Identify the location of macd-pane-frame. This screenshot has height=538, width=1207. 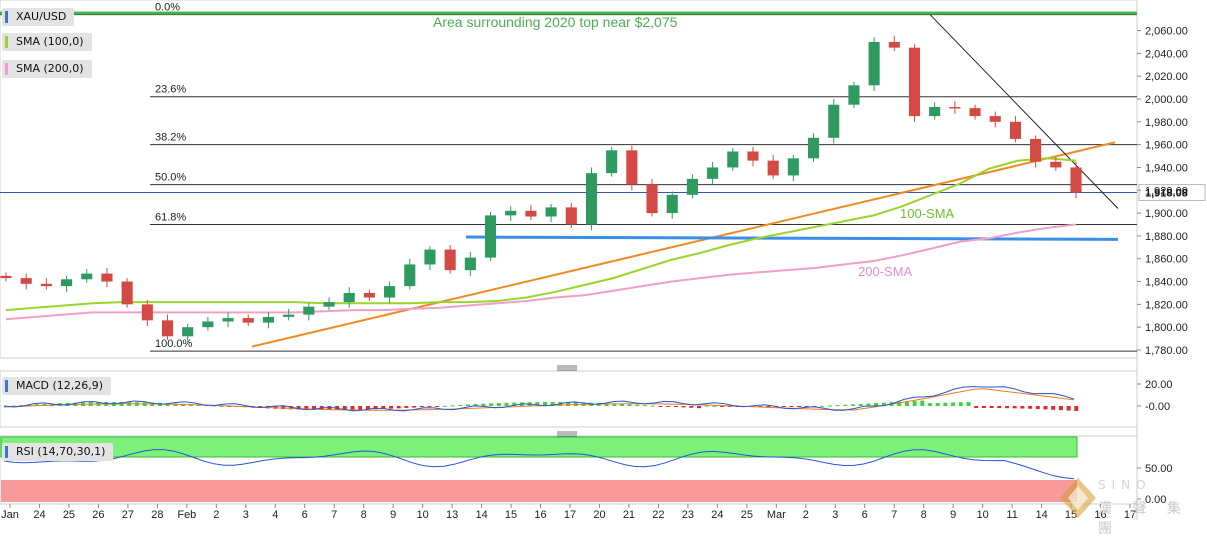
(569, 399).